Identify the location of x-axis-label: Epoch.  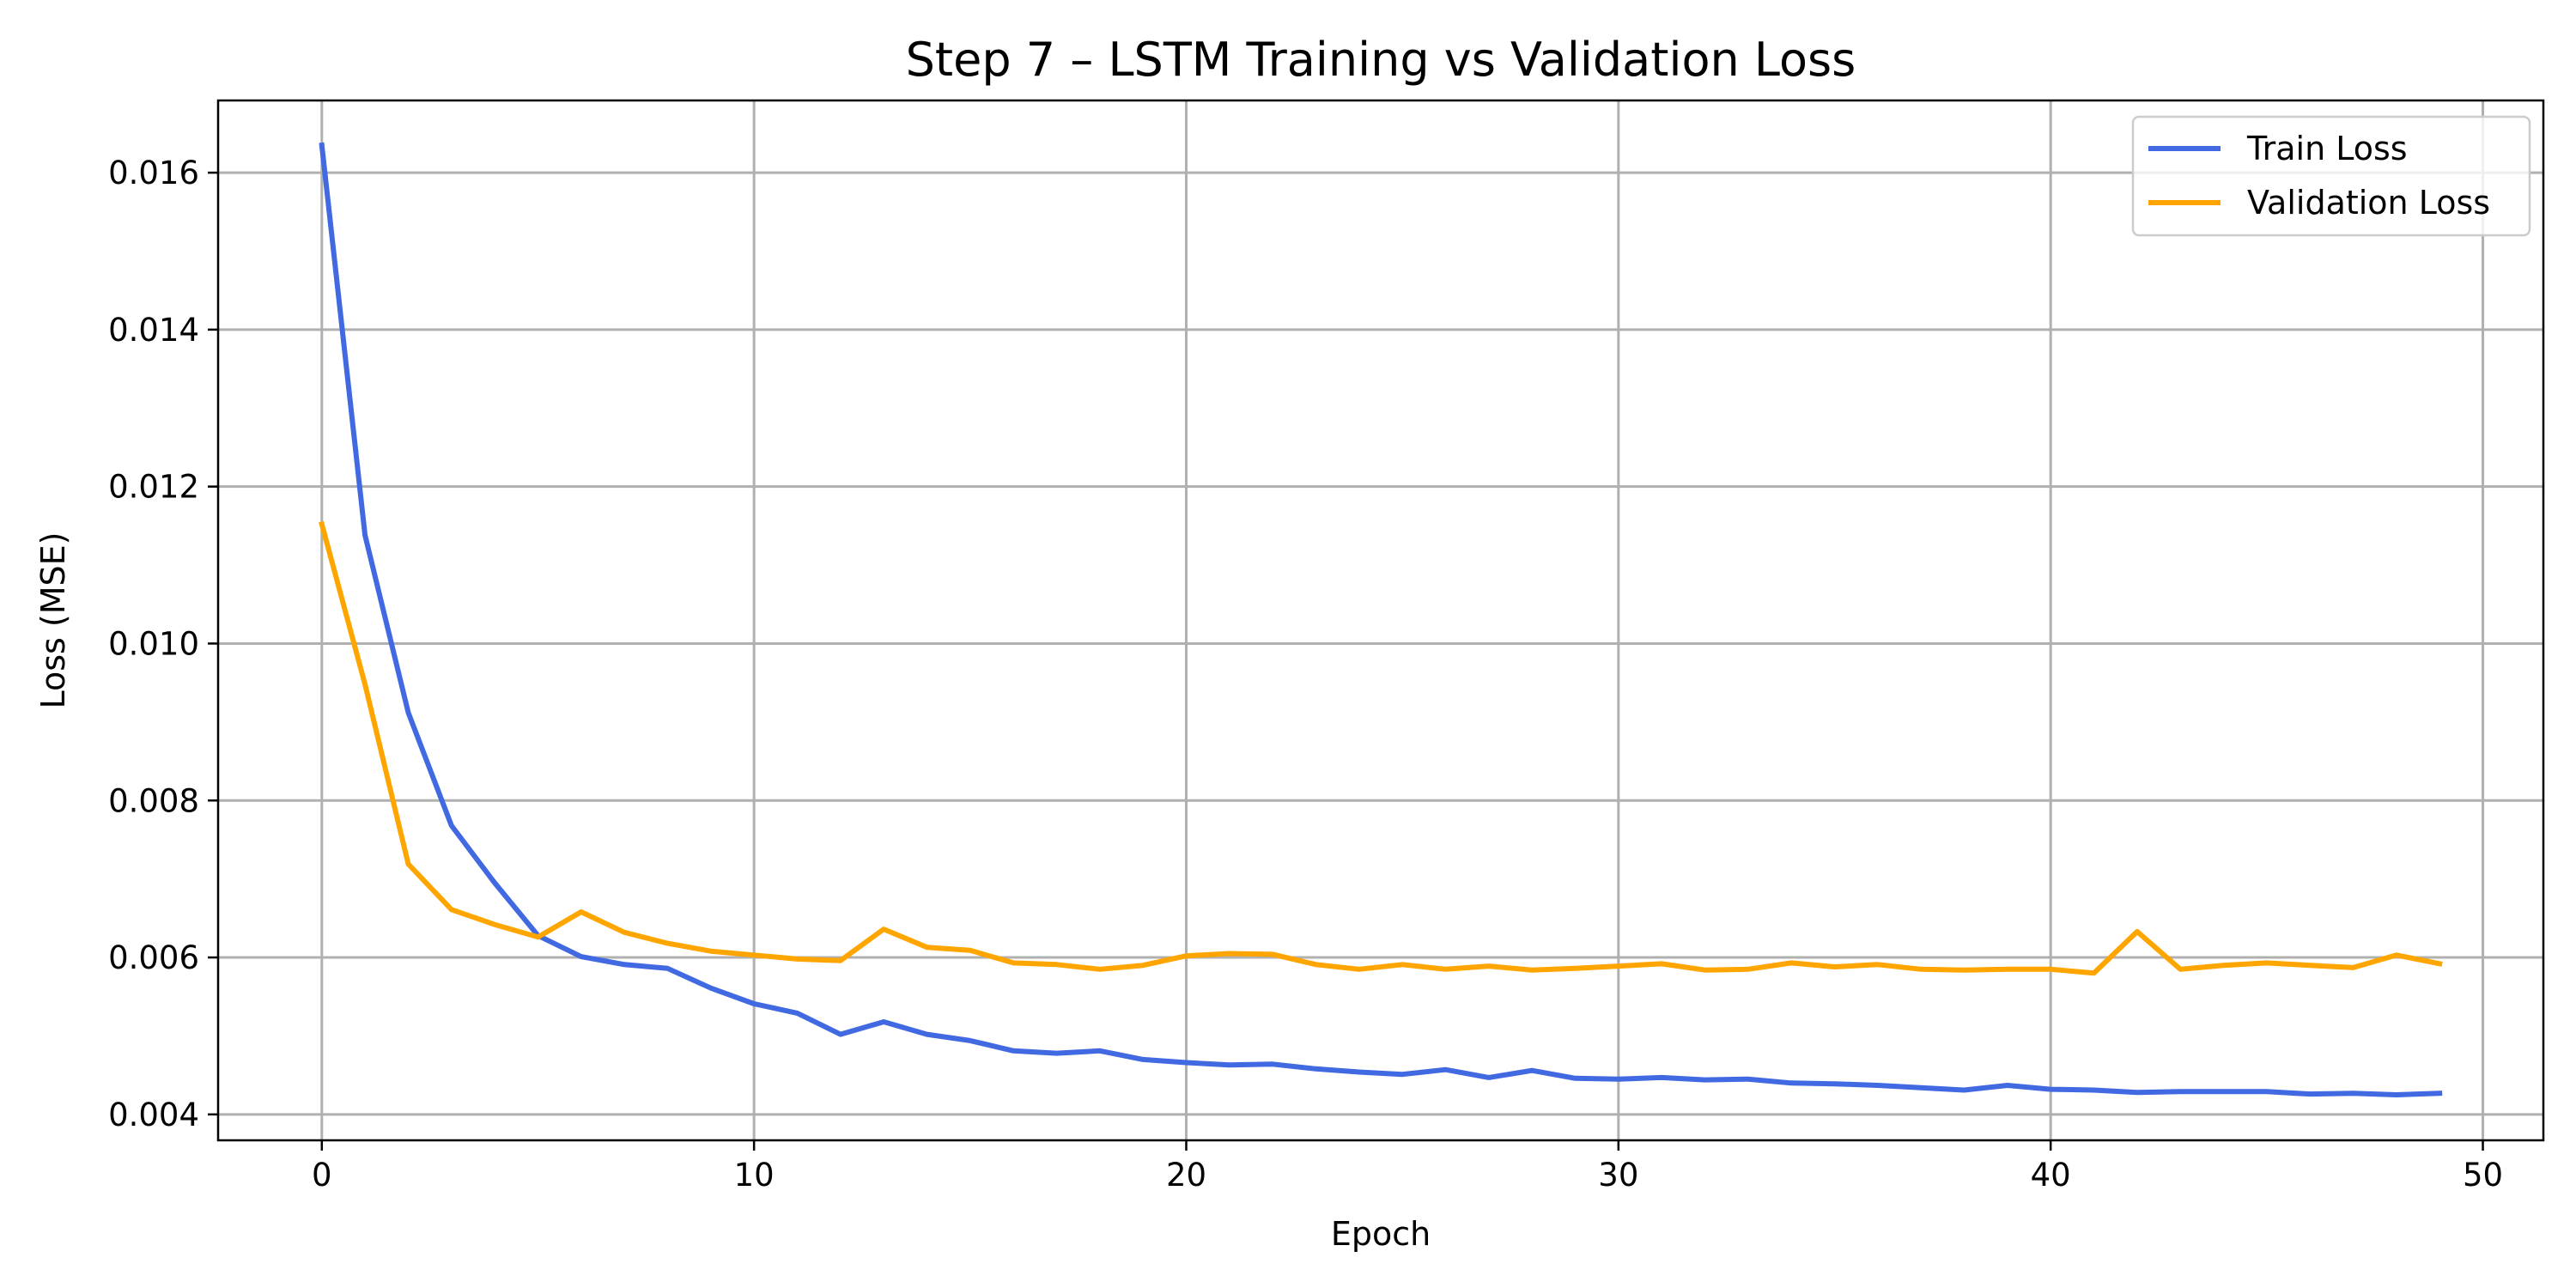
(1381, 1234).